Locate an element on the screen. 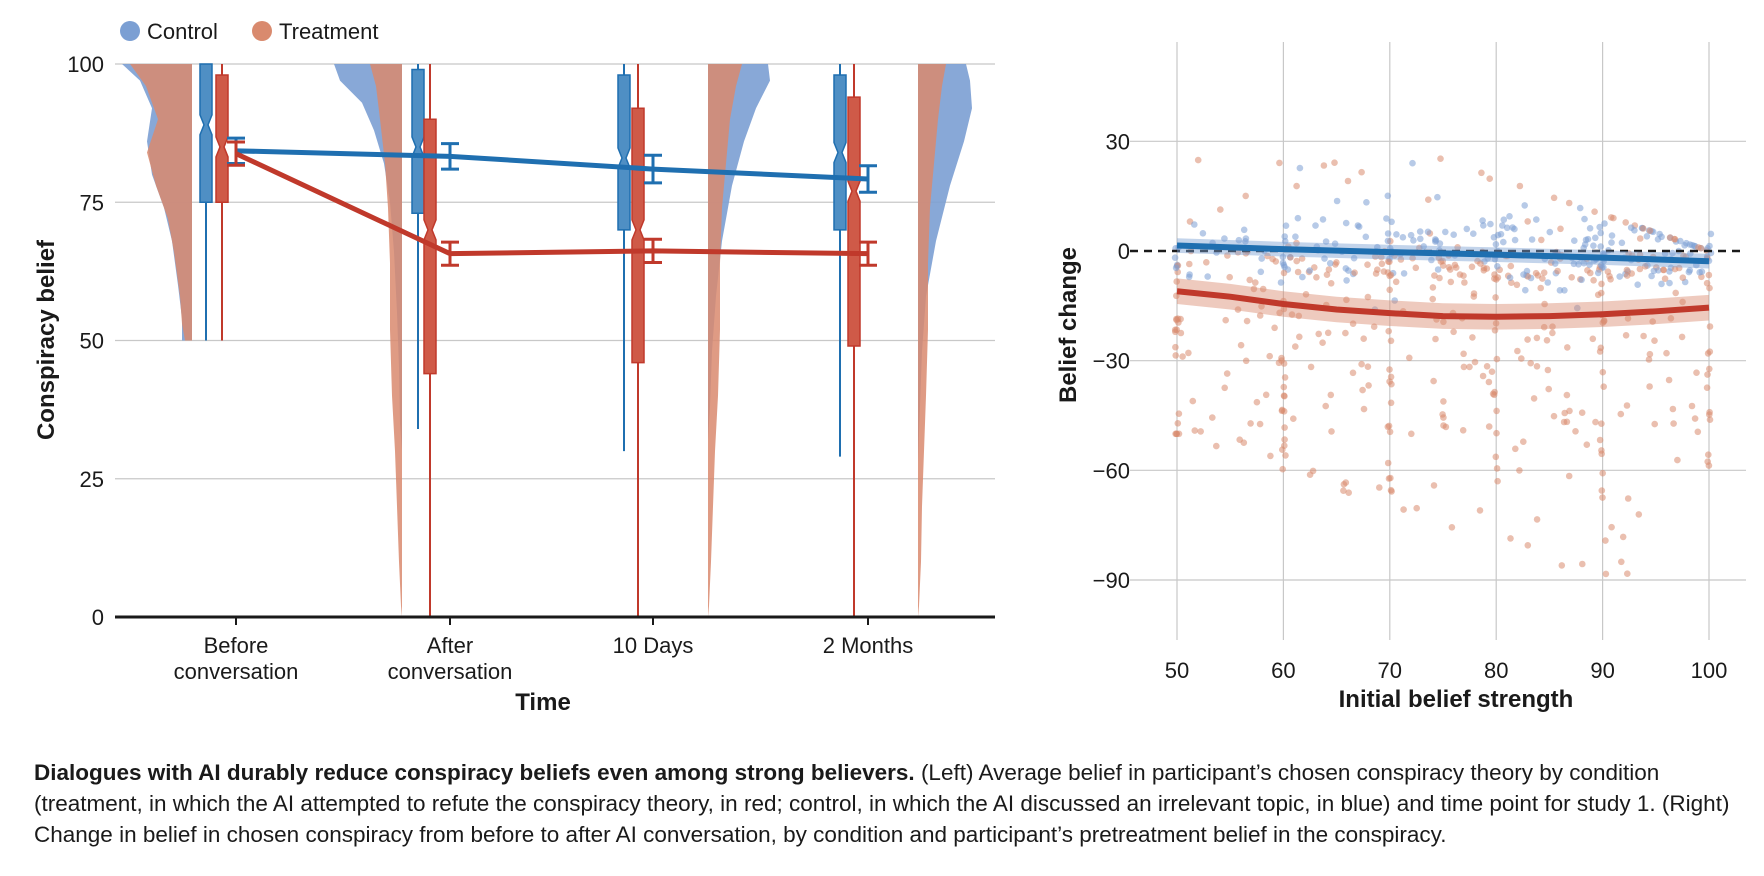  x-axis-title: Time is located at coordinates (543, 702).